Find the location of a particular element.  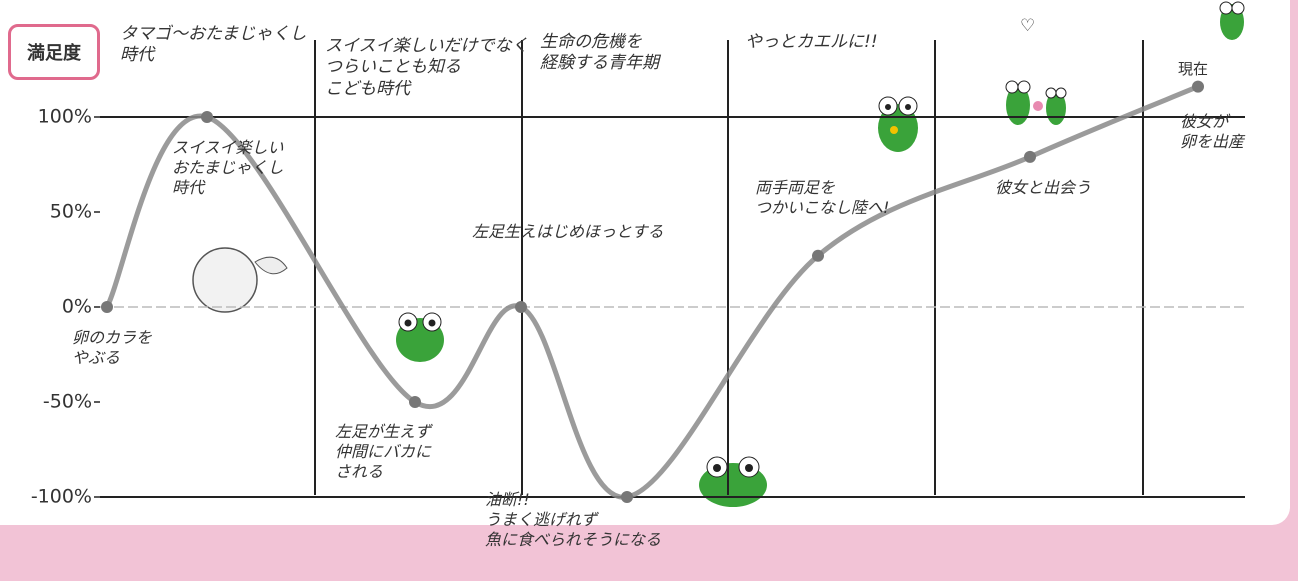

current-label: 現在 is located at coordinates (1193, 69).